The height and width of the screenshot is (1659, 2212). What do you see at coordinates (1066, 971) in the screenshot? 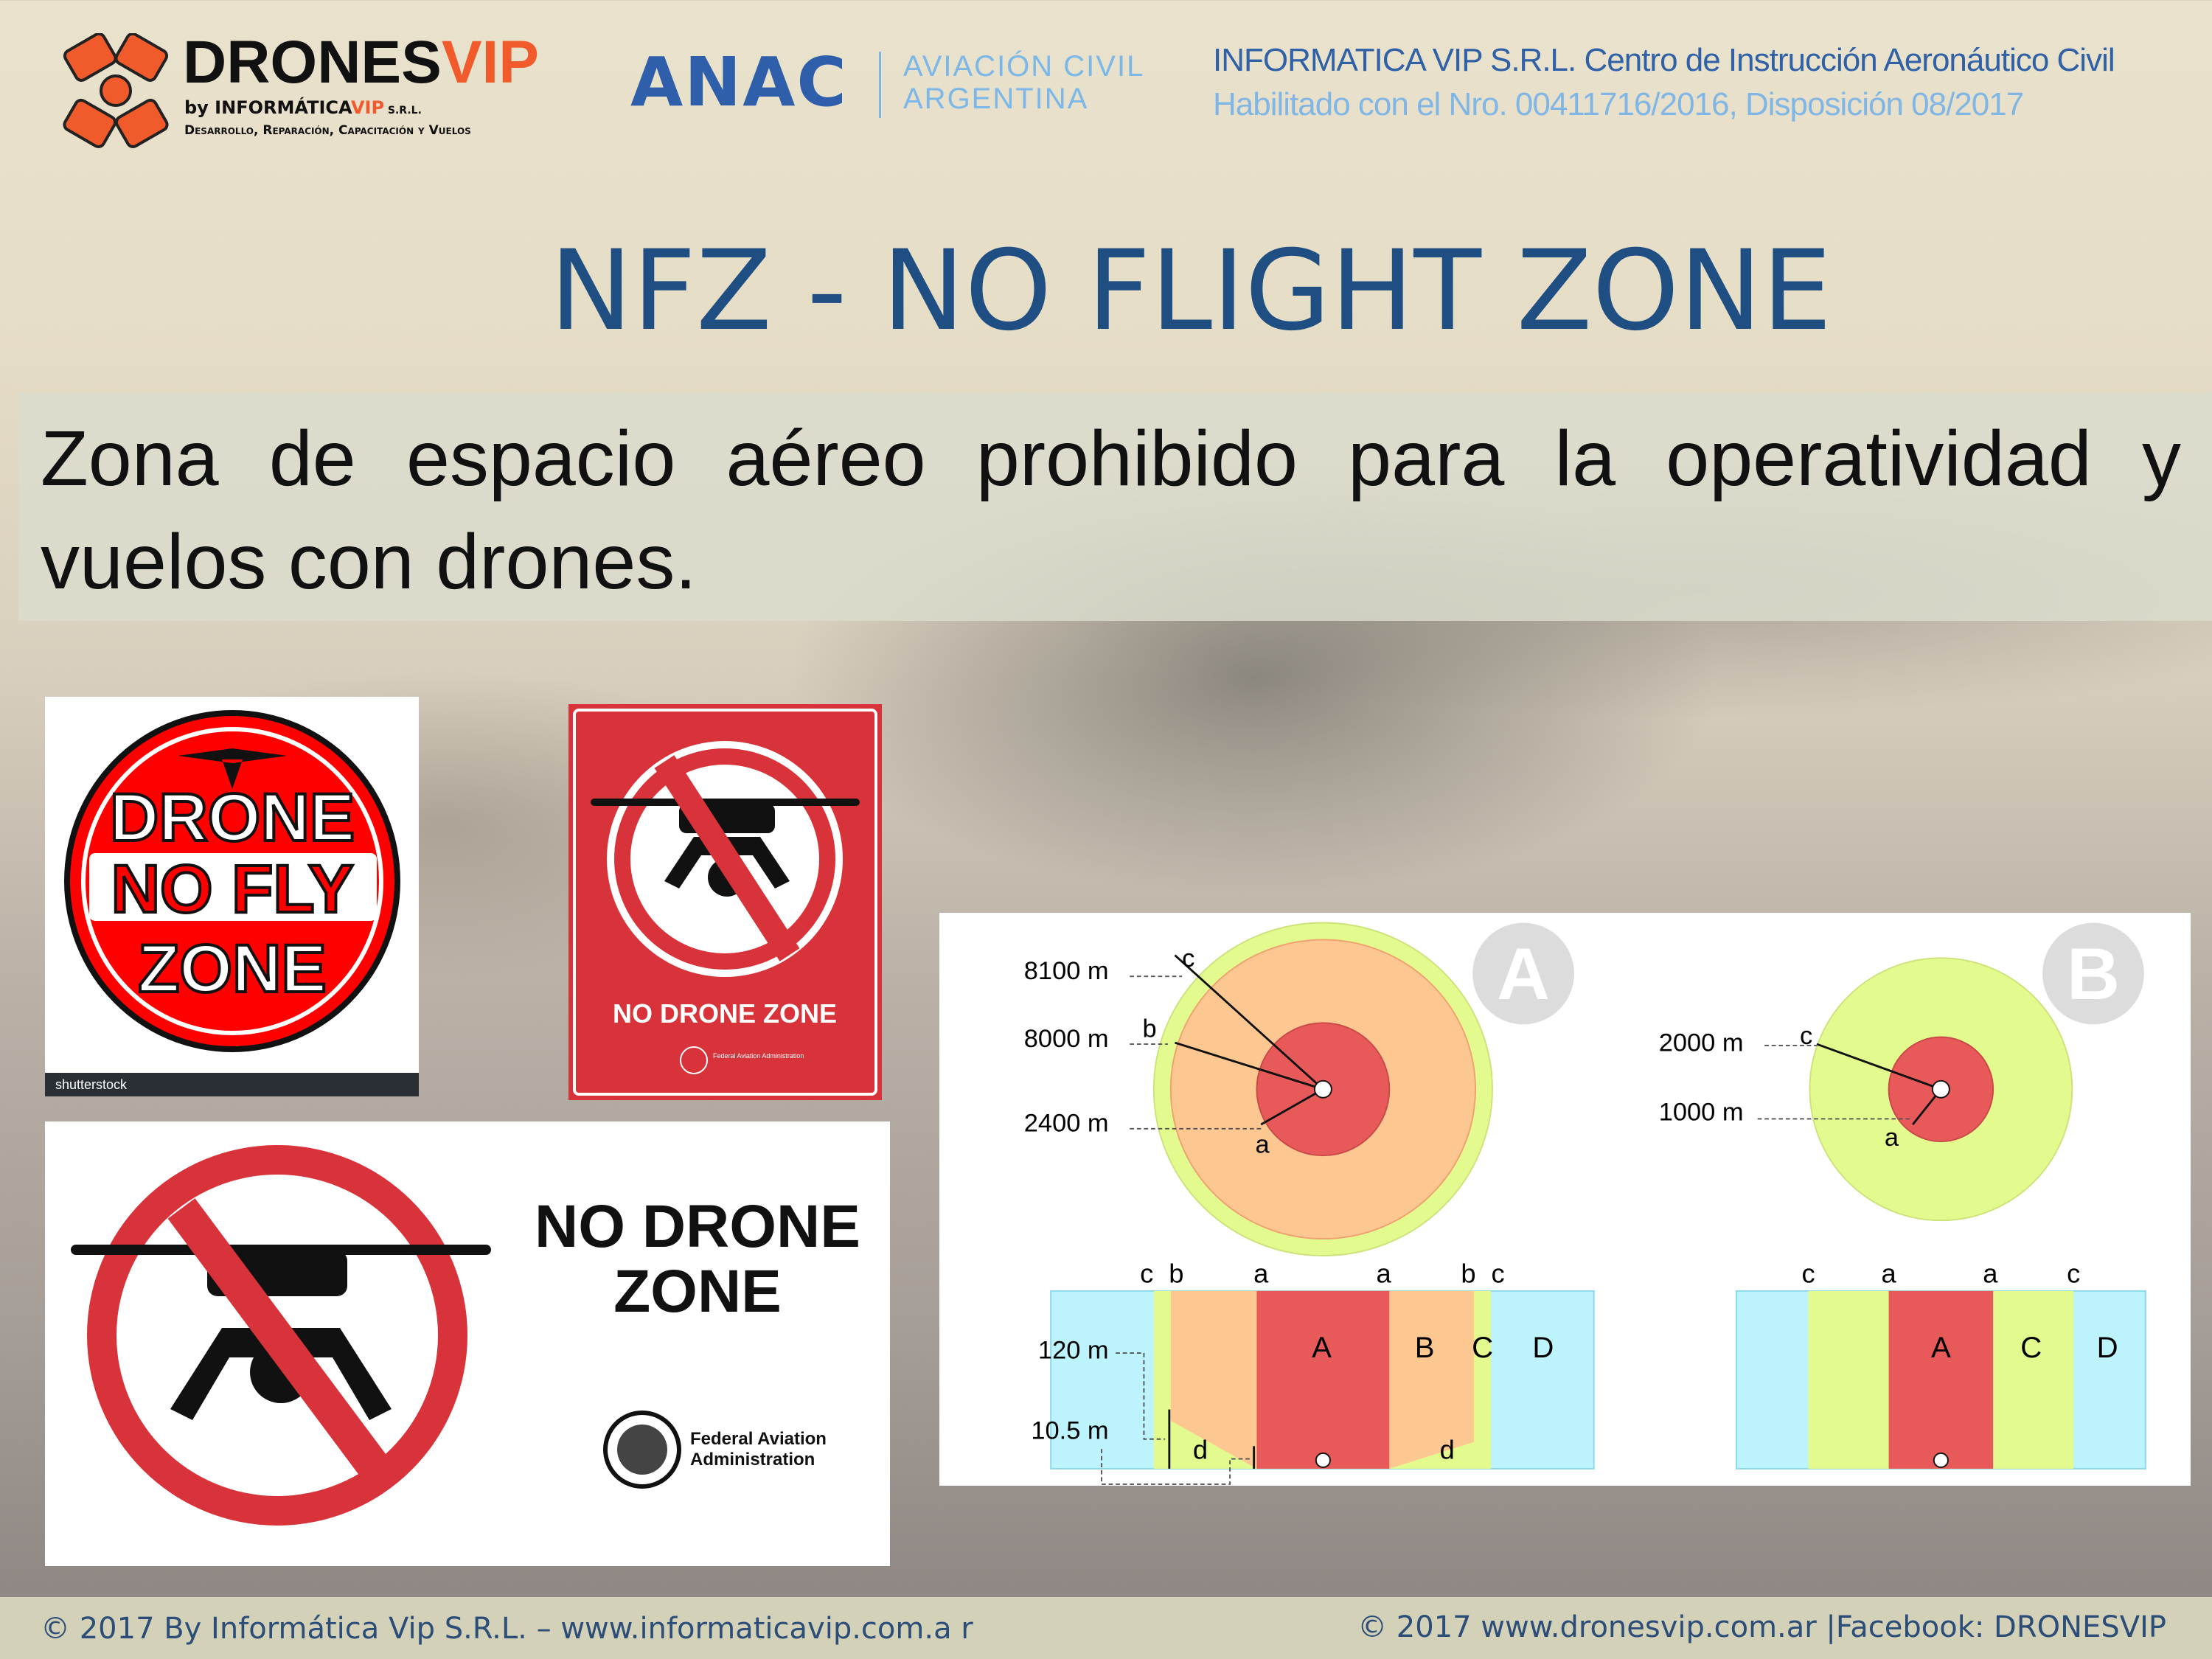
I see `label-8100m: 8100 m` at bounding box center [1066, 971].